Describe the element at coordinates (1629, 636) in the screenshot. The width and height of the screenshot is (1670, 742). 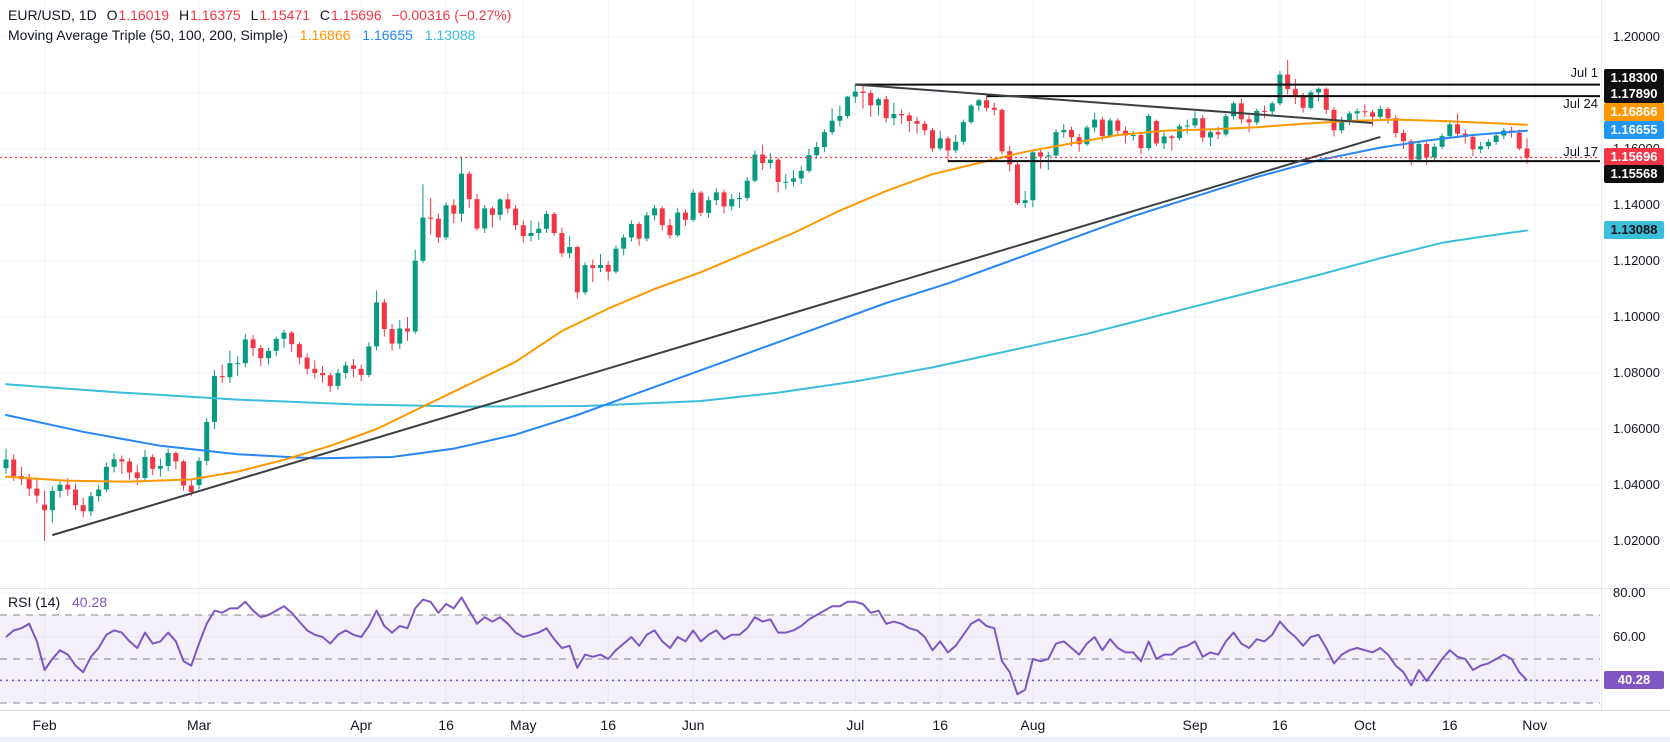
I see `rsi-tick-label: 60.00` at that location.